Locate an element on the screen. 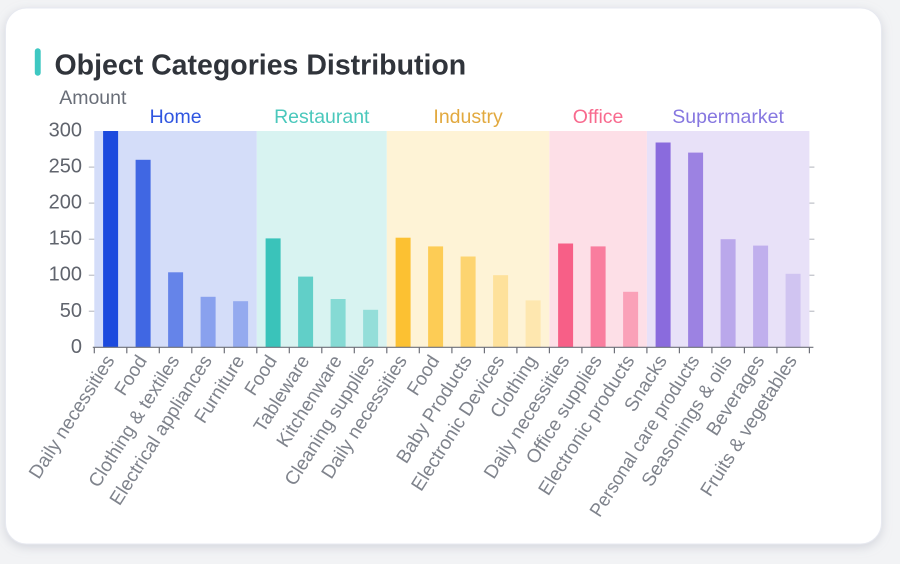 This screenshot has height=564, width=900. svg-text: 0 is located at coordinates (76, 347).